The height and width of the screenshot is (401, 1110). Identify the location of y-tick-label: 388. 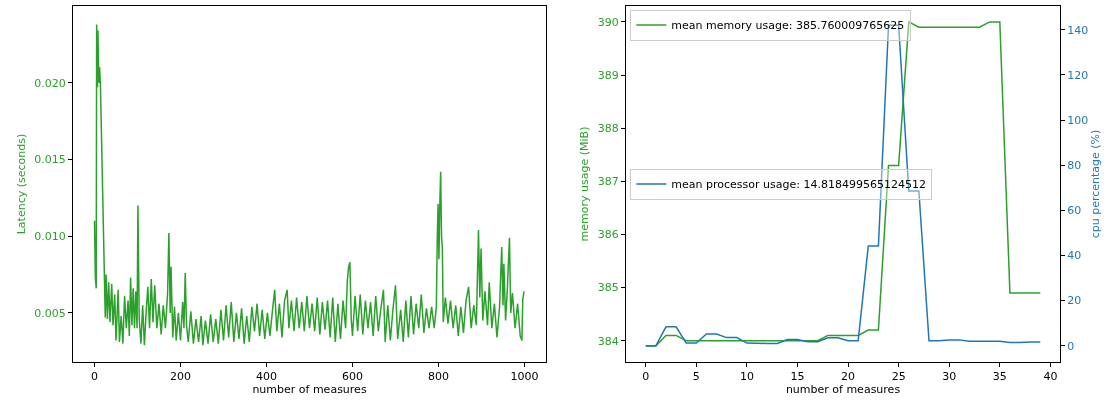
(608, 129).